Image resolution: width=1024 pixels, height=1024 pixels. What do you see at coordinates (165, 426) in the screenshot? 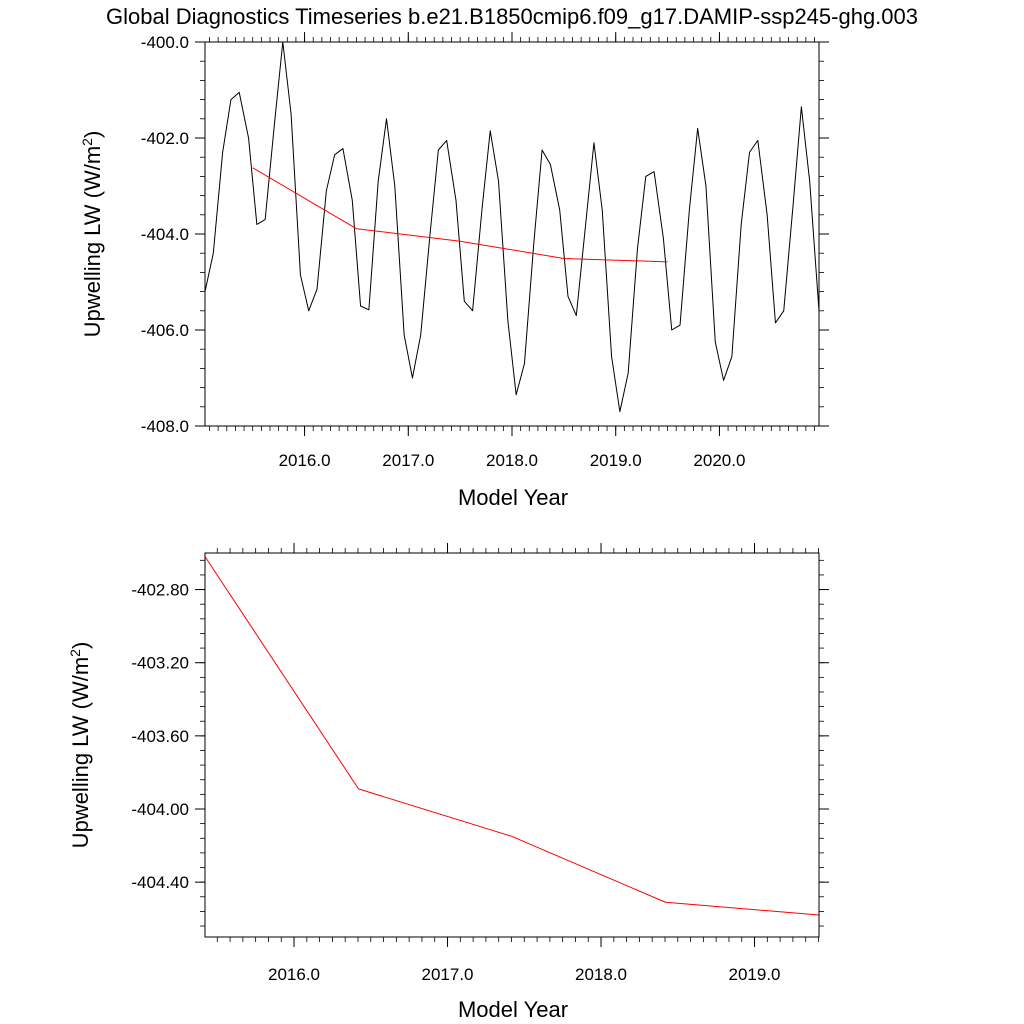
I see `y-tick-label: -408.0` at bounding box center [165, 426].